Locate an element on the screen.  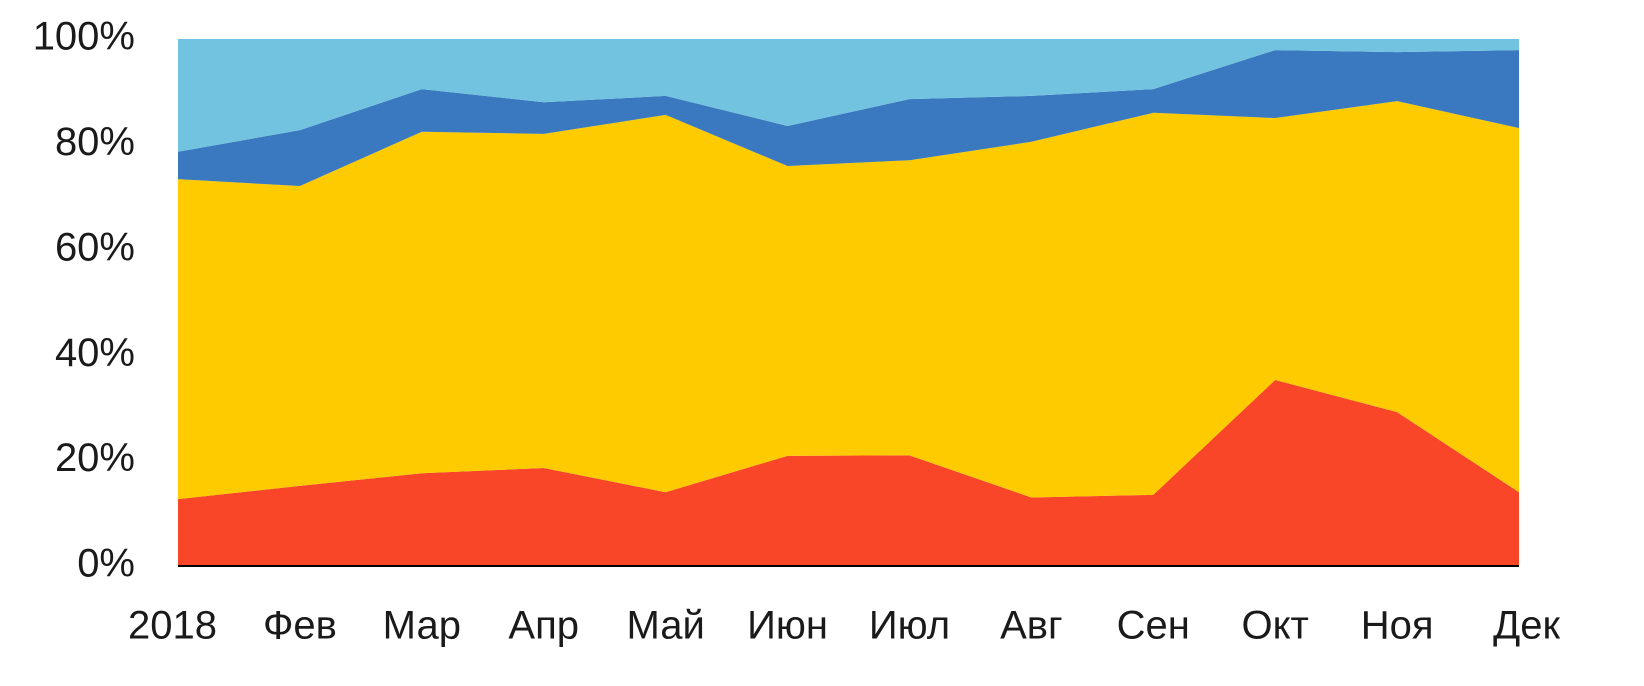
y-tick-label: 40% is located at coordinates (95, 353).